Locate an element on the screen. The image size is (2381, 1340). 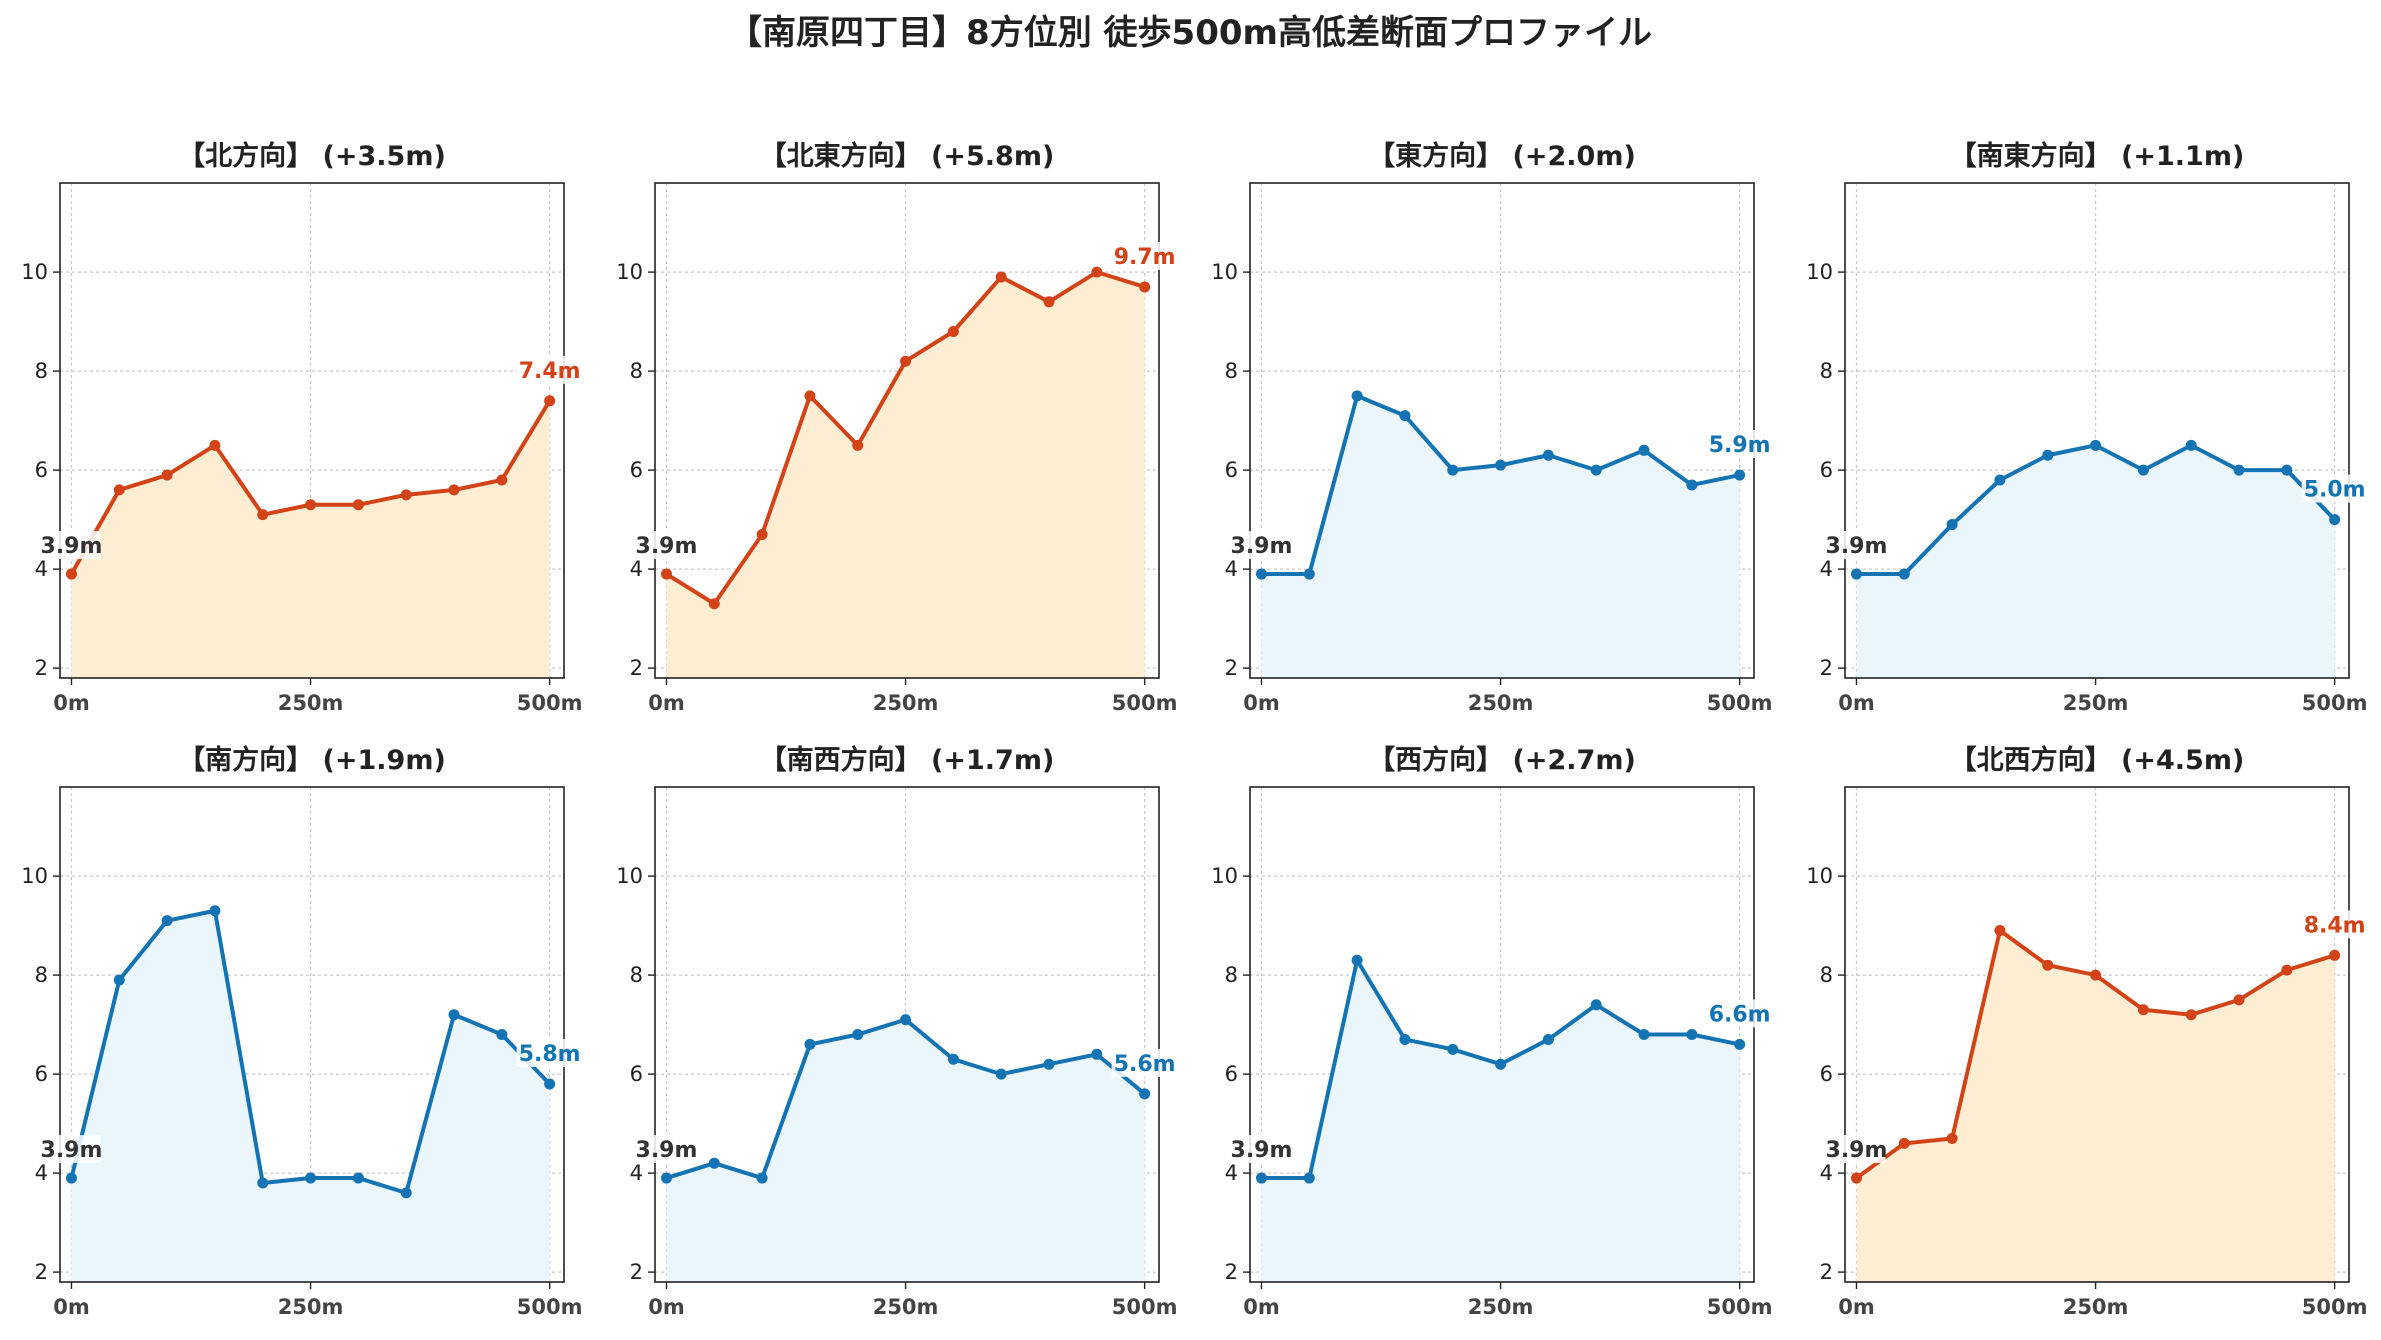
panel-5: 【南方向】 (+1.9m) 2 4 6 8 10 0m 250m 500m 3.9m 5.8m is located at coordinates (302, 1031).